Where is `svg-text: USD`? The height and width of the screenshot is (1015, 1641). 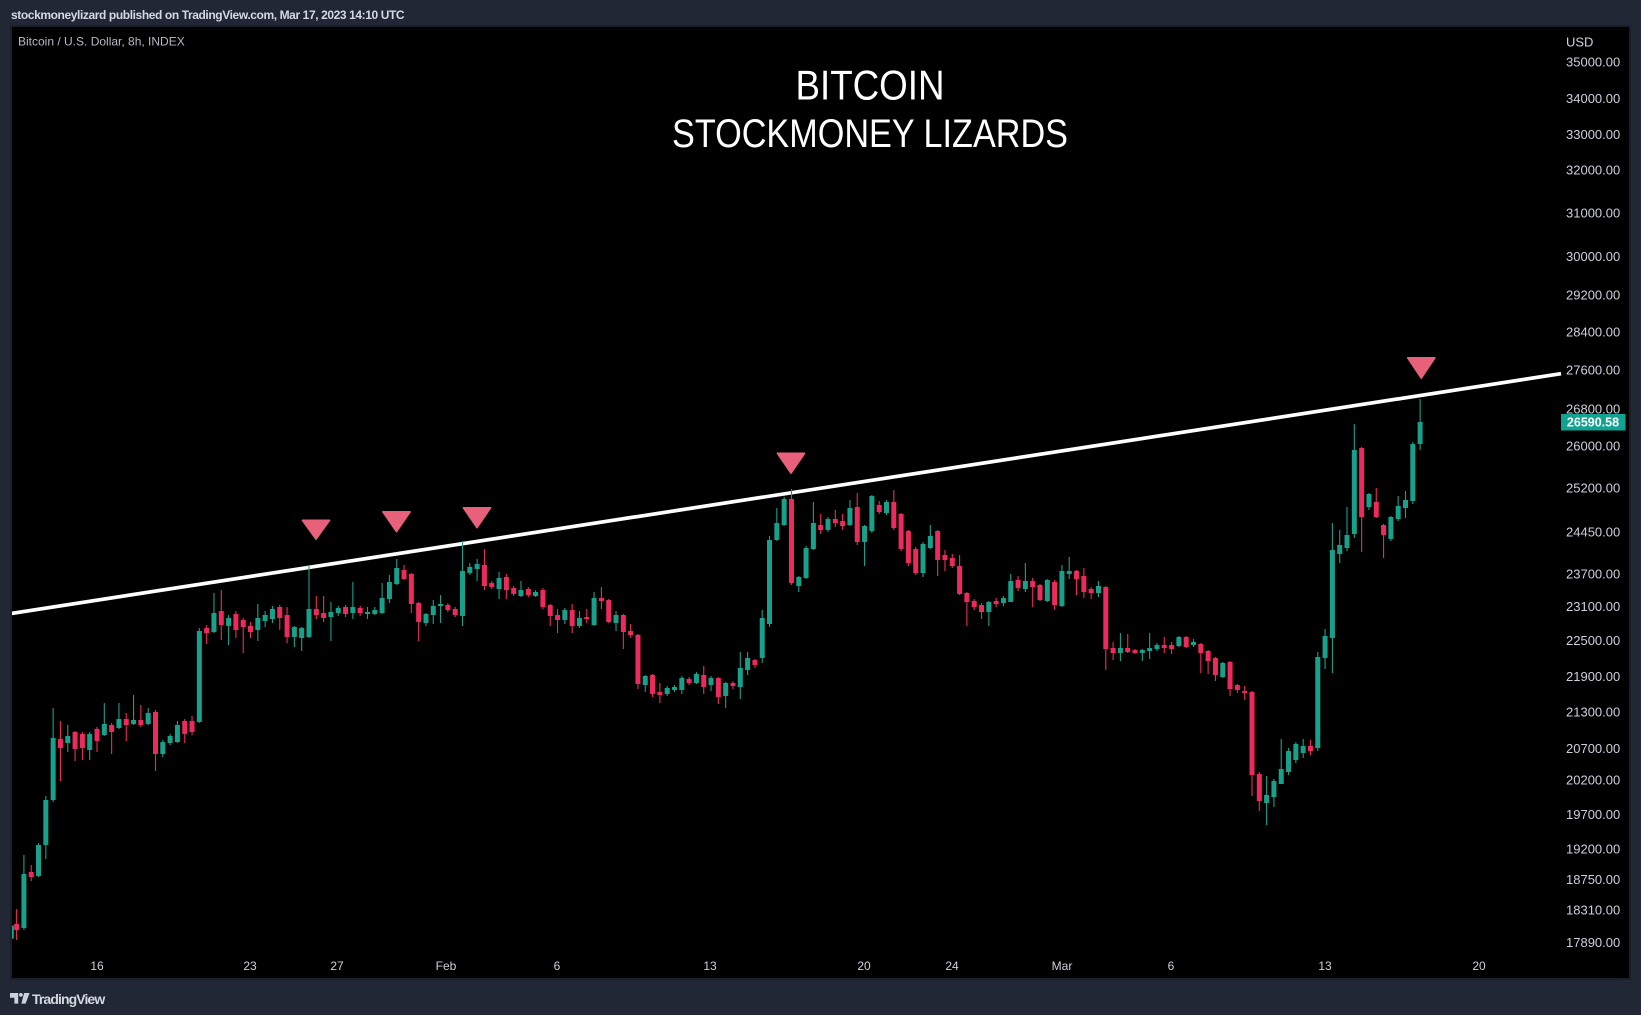
svg-text: USD is located at coordinates (1579, 42).